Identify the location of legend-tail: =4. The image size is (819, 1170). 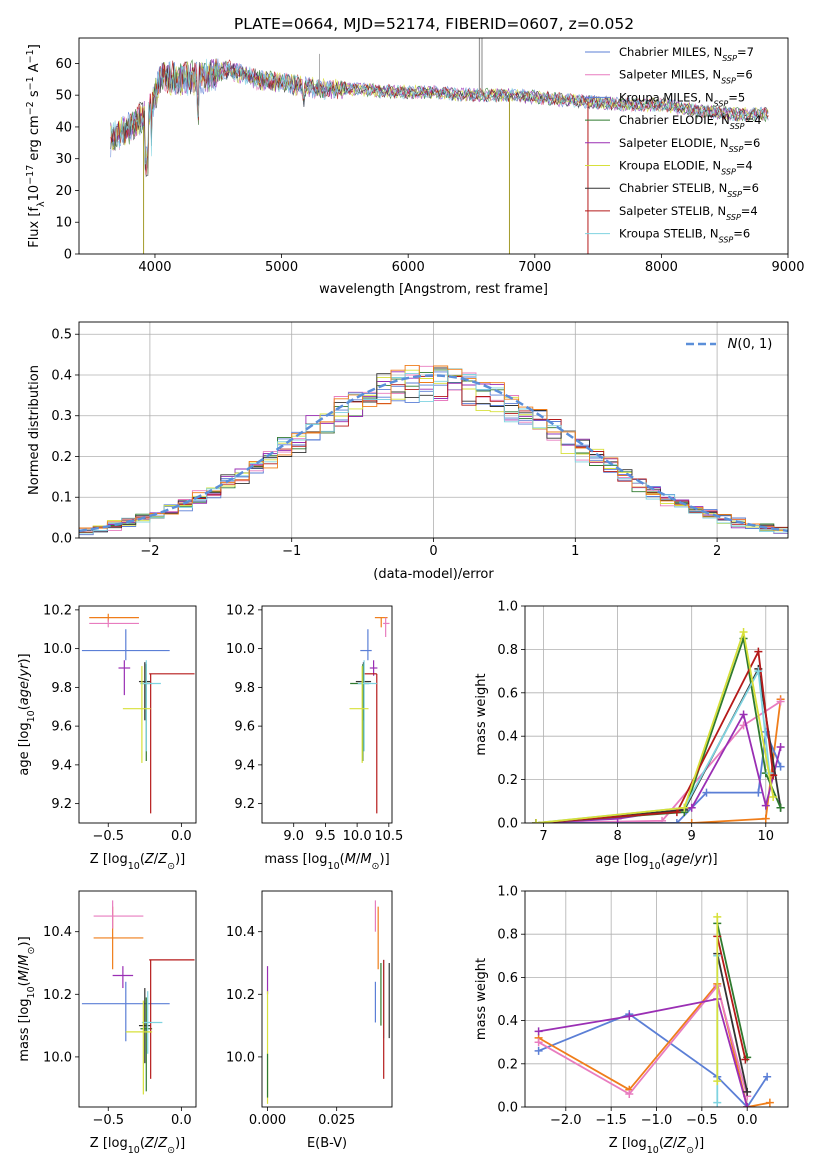
(744, 166).